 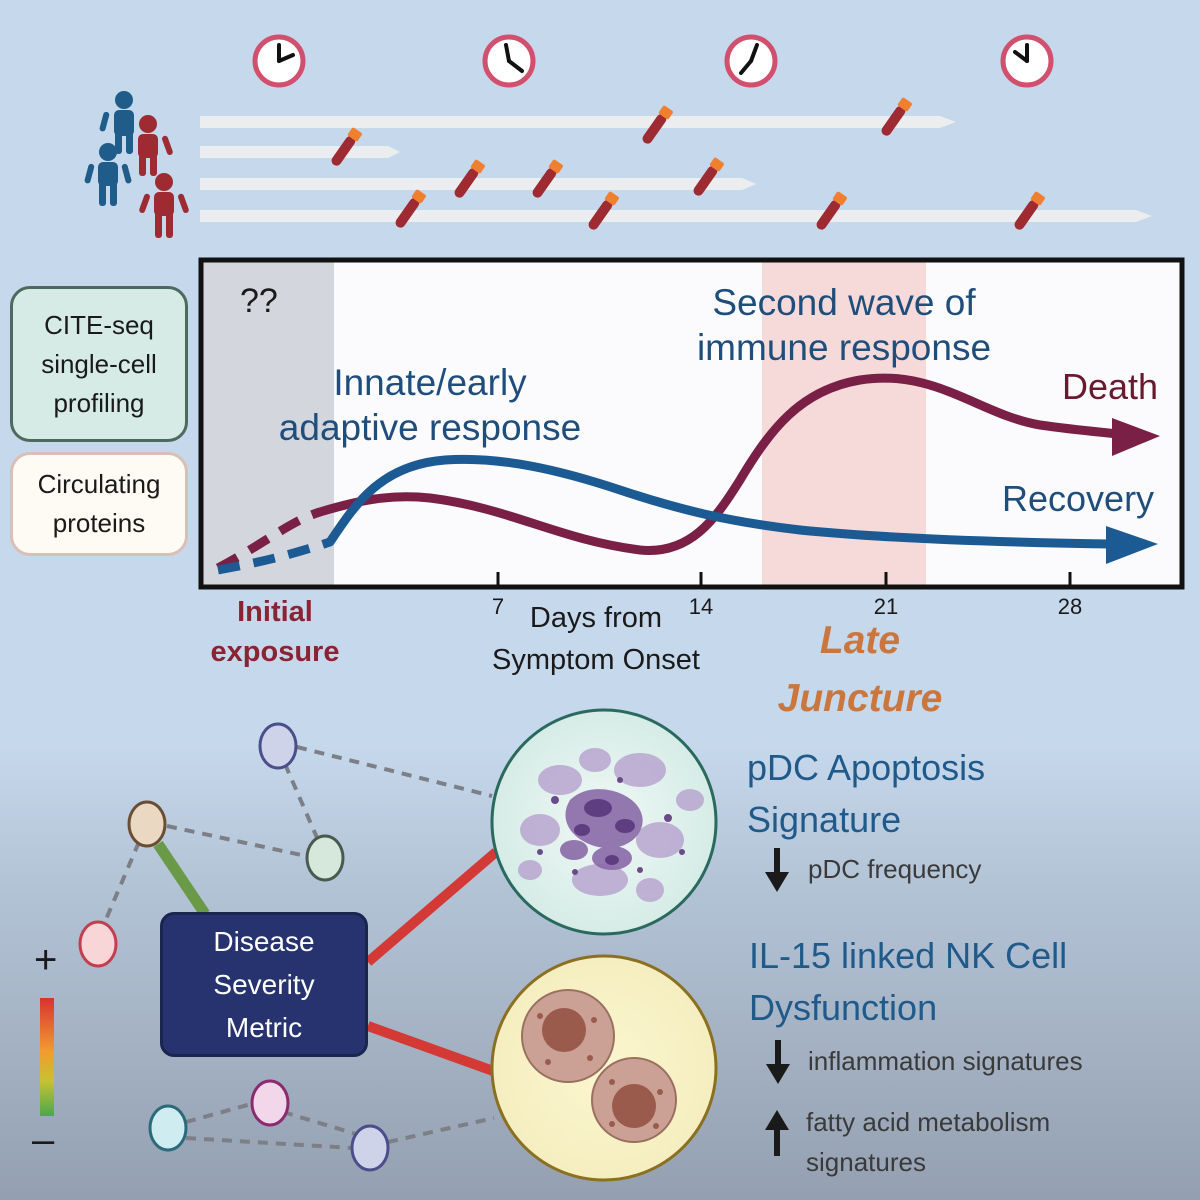 What do you see at coordinates (596, 639) in the screenshot?
I see `axis-title: Days from Symptom Onset` at bounding box center [596, 639].